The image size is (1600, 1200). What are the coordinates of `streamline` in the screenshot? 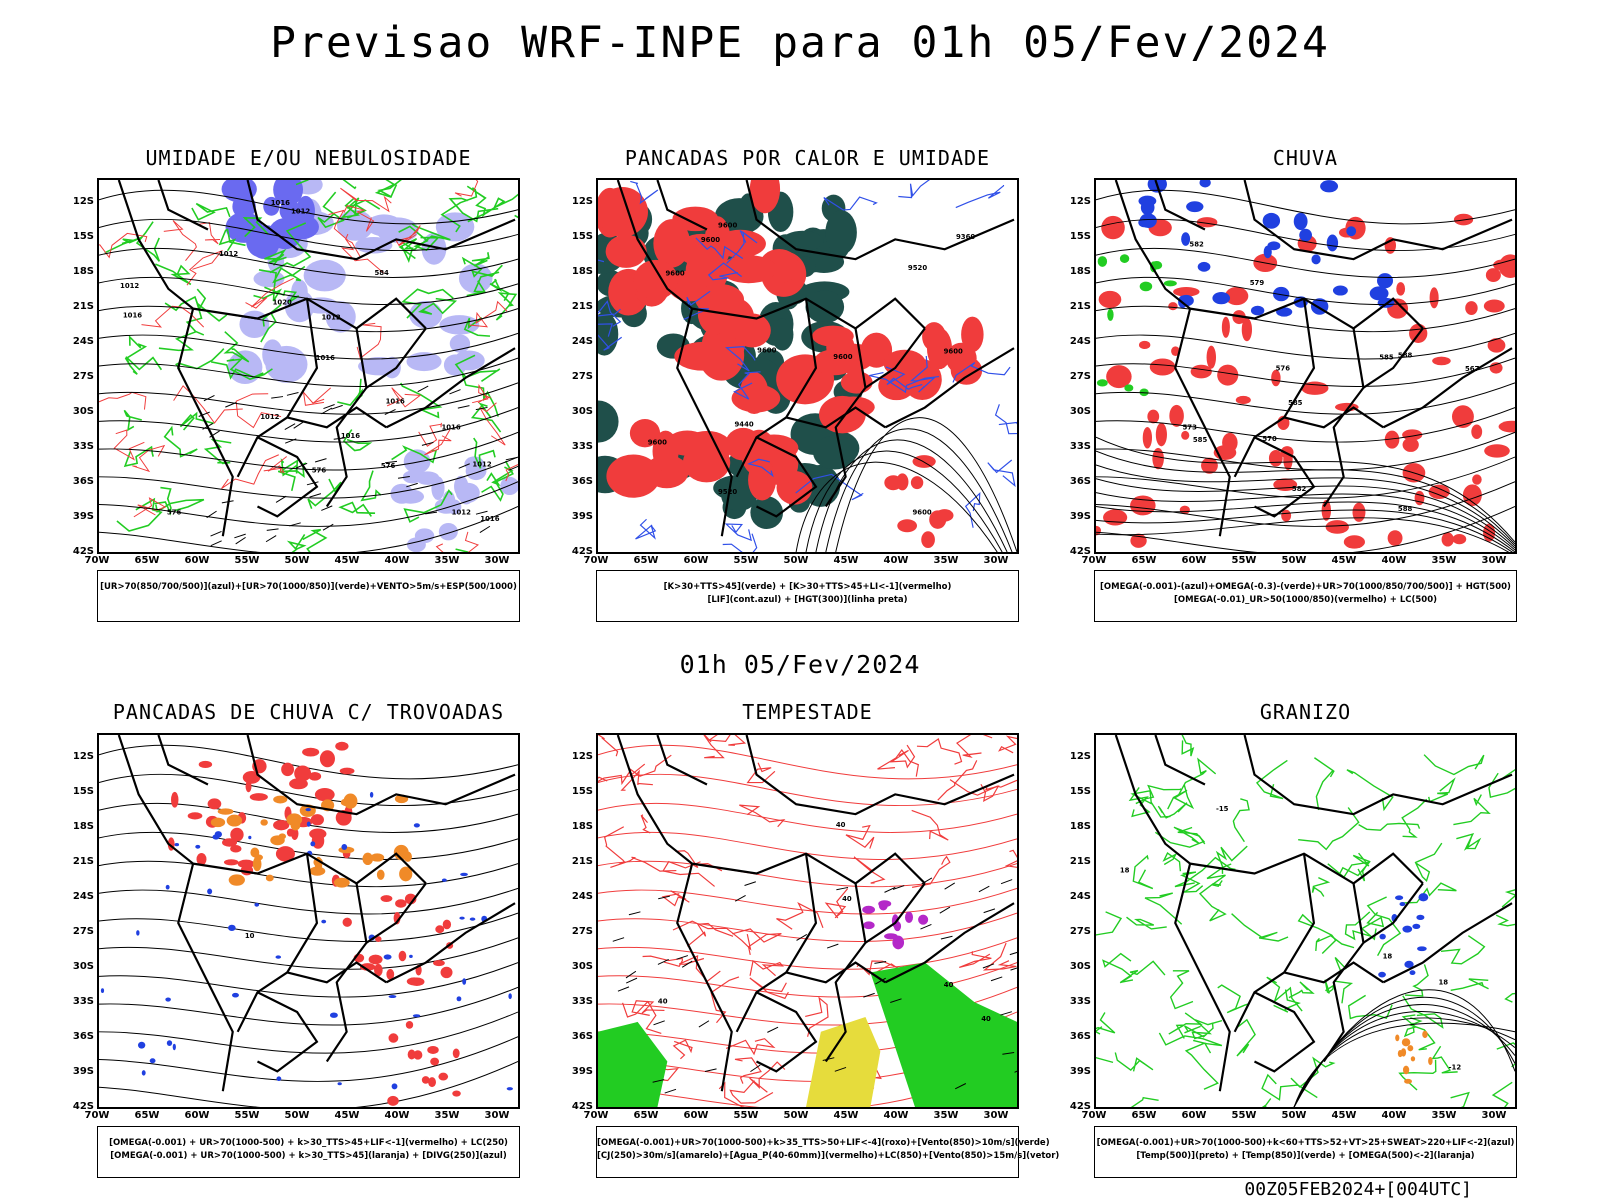 It's located at (1305, 319).